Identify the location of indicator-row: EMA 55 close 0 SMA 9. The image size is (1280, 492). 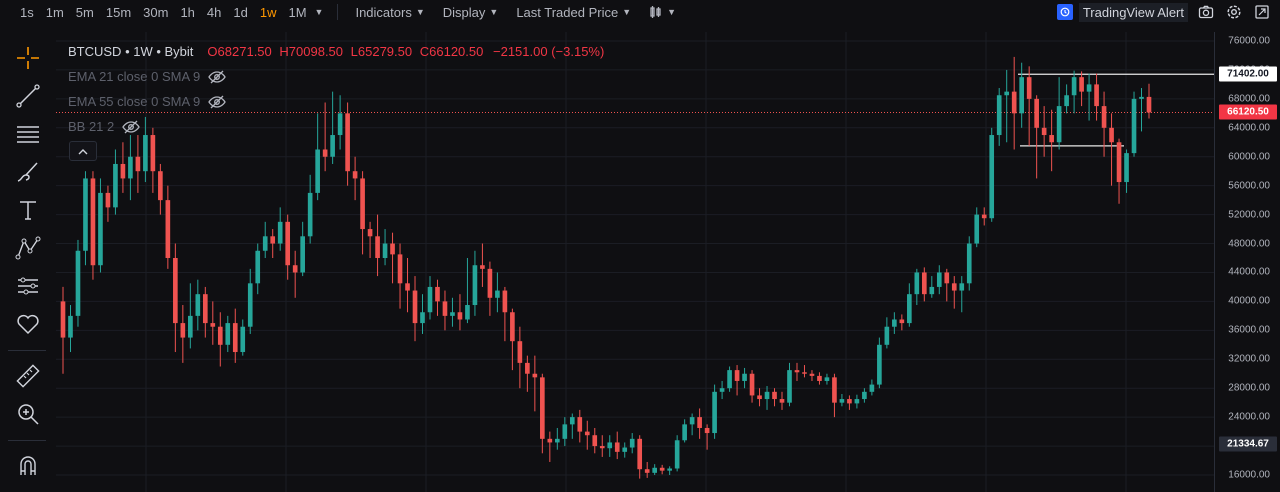
(336, 101).